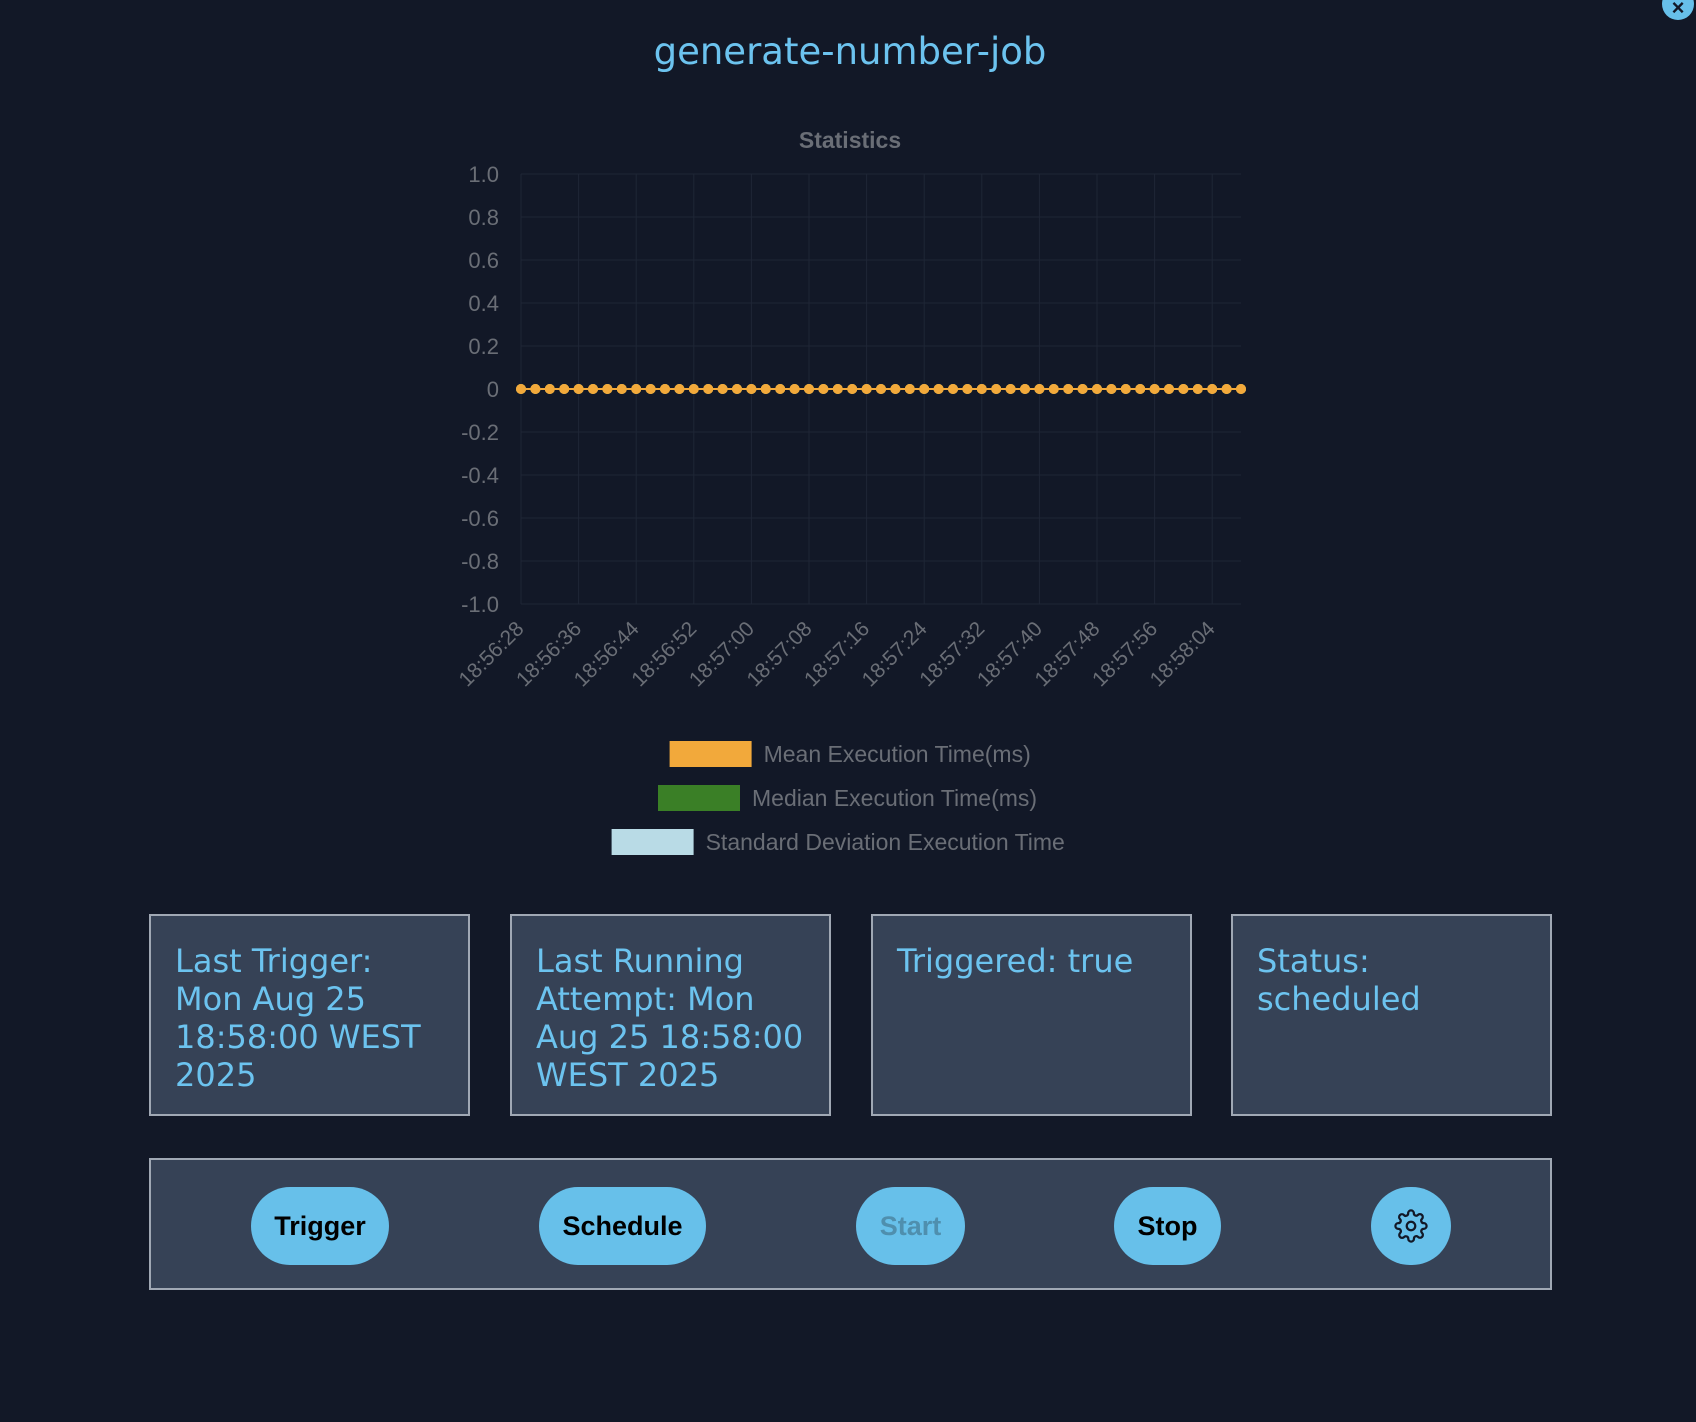 Image resolution: width=1696 pixels, height=1422 pixels. I want to click on legend-item: Median Execution Time(ms), so click(847, 798).